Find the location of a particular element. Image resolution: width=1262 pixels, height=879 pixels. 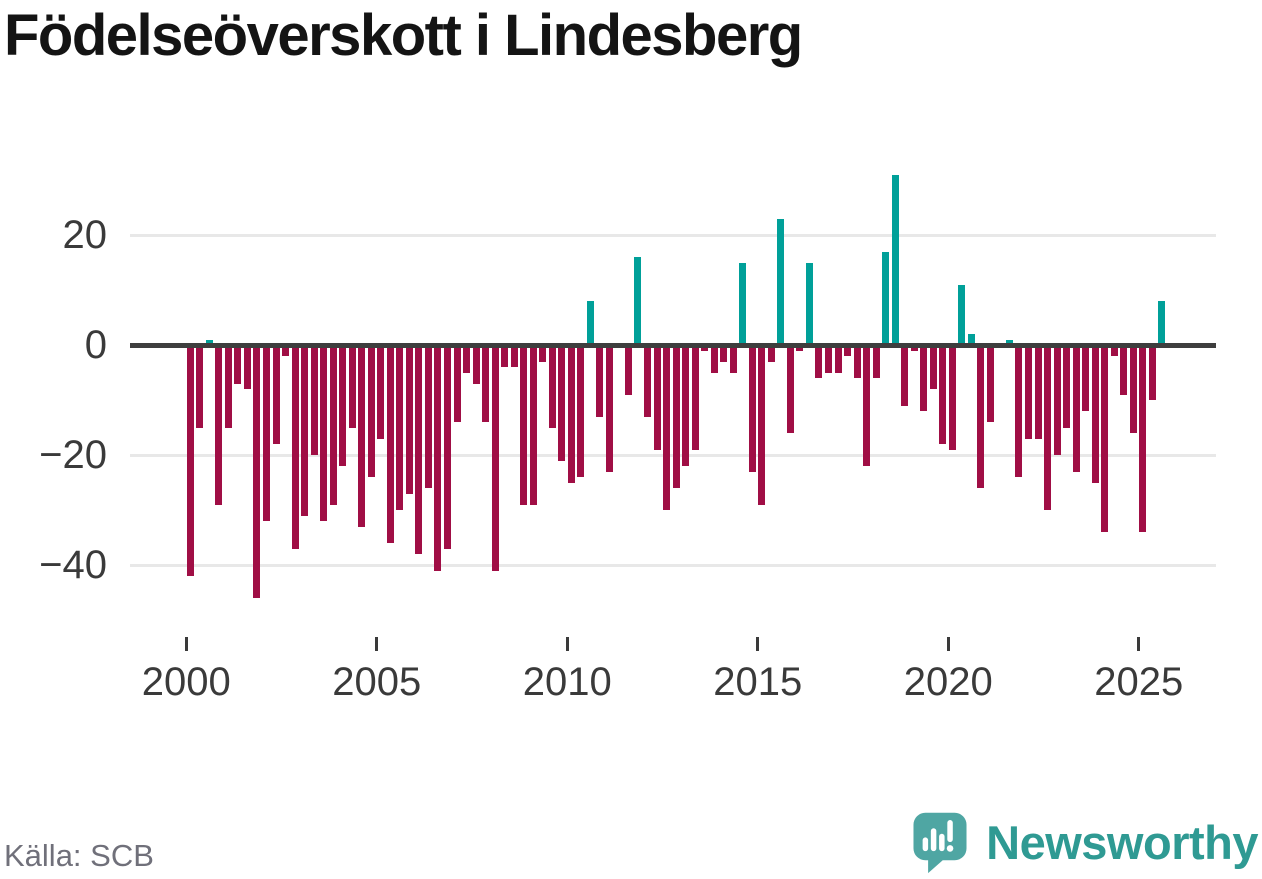

bar-2017Q1 is located at coordinates (838, 359).